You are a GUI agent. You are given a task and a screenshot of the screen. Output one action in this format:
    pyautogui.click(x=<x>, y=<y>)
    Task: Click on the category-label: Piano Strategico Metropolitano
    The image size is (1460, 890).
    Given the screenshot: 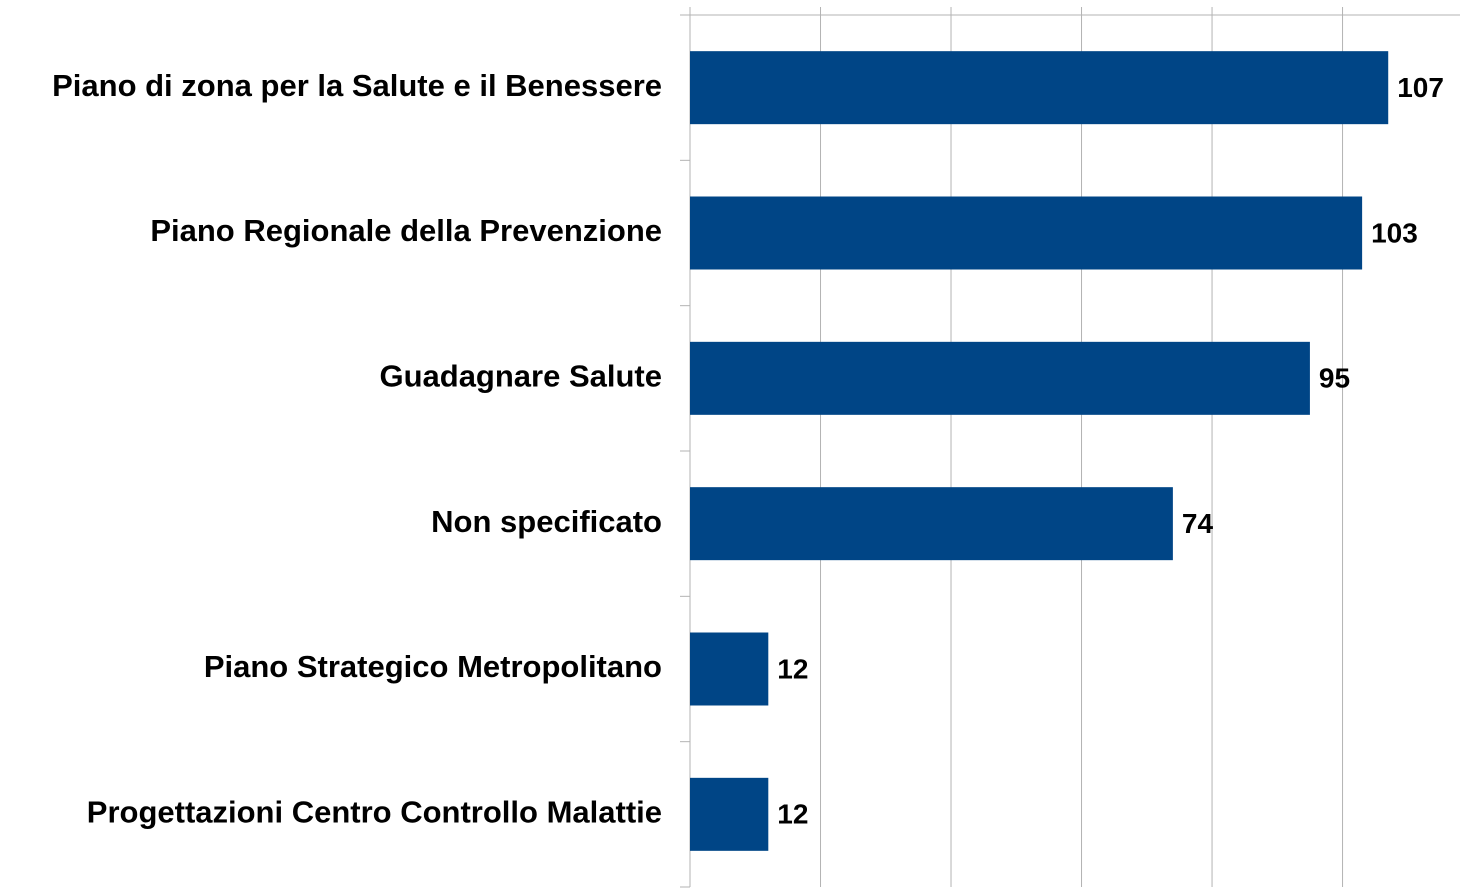 What is the action you would take?
    pyautogui.click(x=433, y=666)
    